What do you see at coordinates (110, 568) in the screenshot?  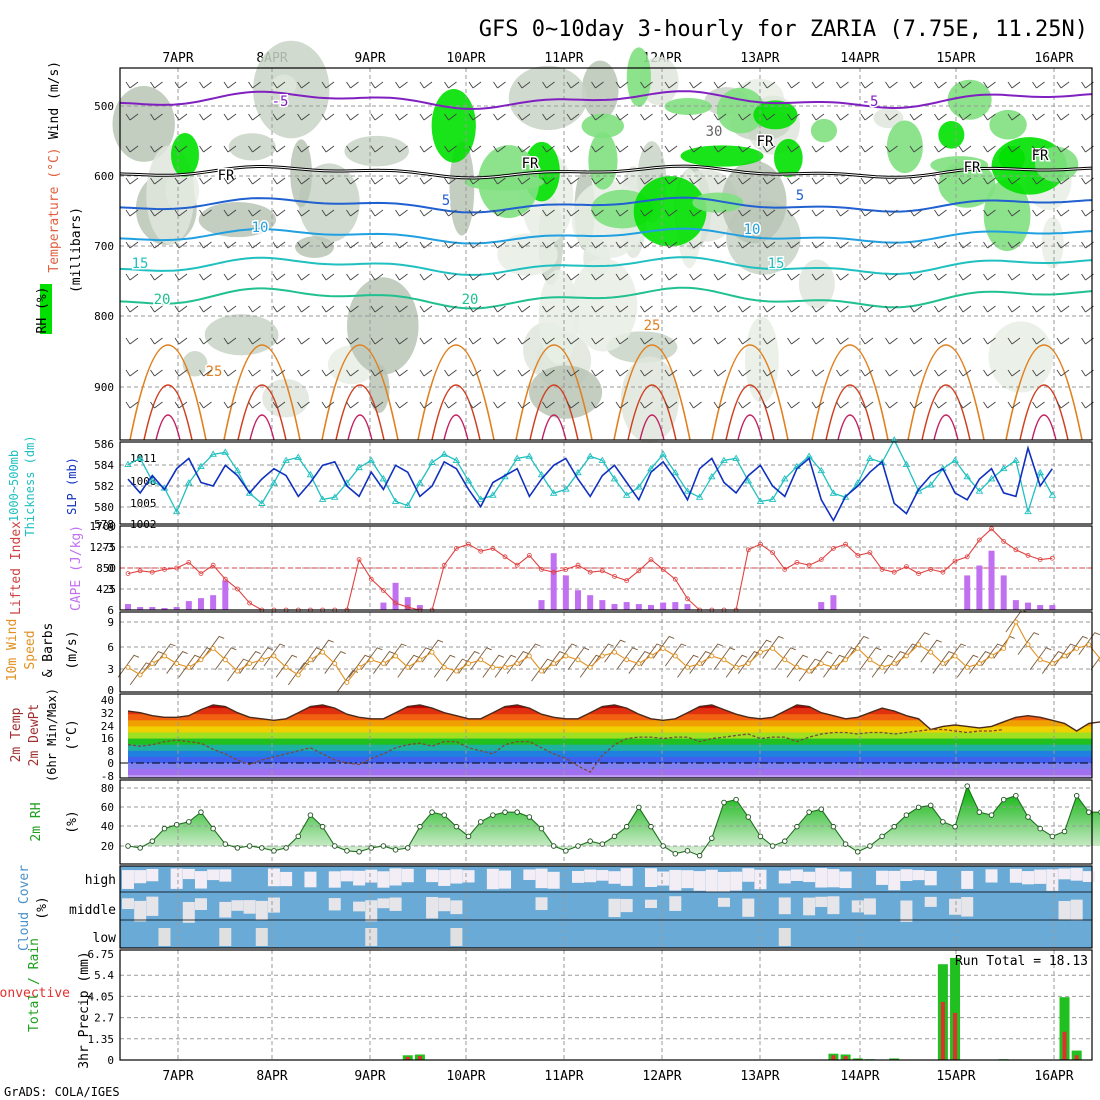 I see `axis-tick-label: 0` at bounding box center [110, 568].